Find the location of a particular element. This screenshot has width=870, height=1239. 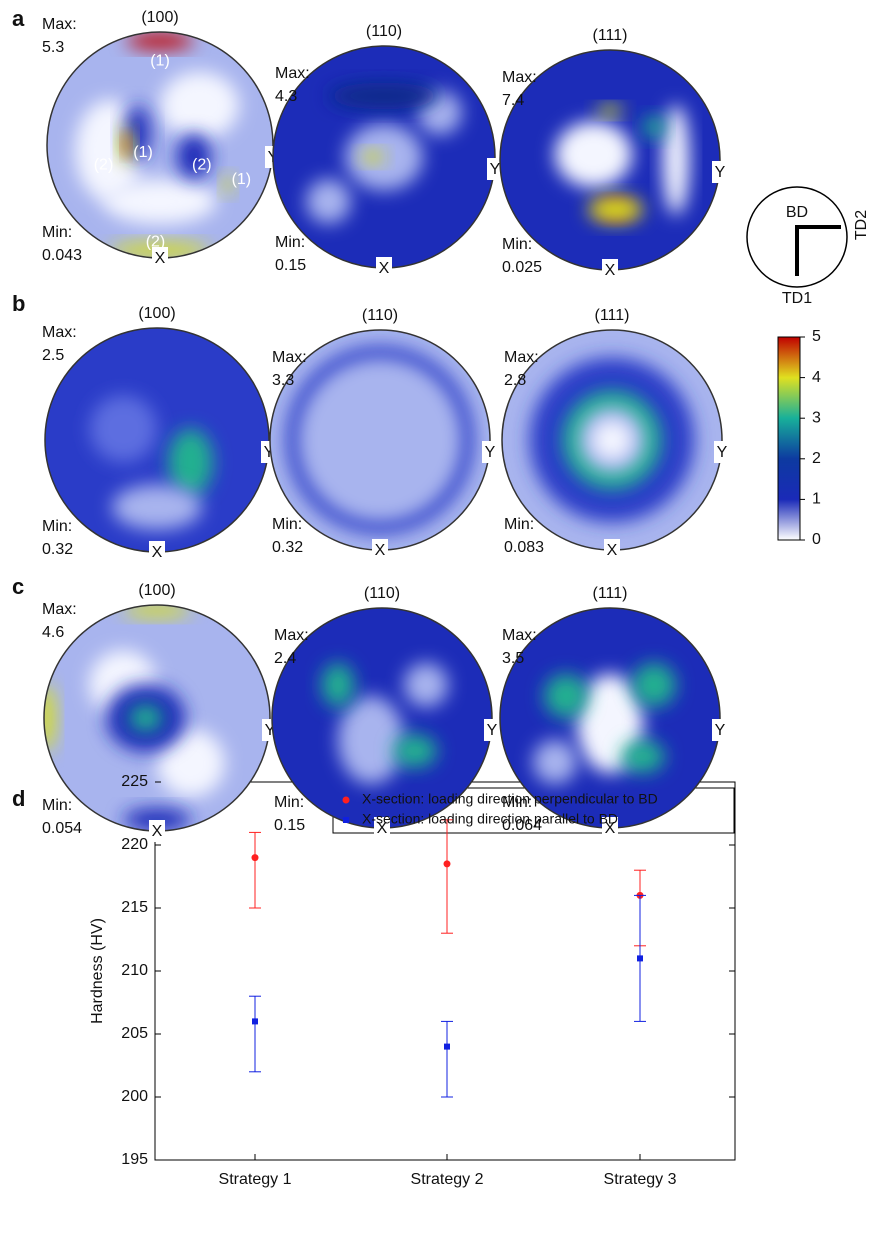

y-tick-label: 195 is located at coordinates (134, 1159).